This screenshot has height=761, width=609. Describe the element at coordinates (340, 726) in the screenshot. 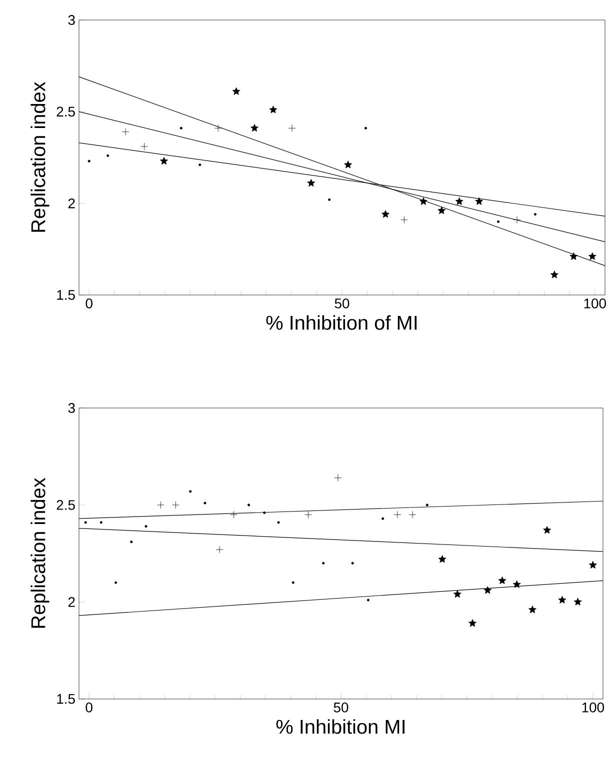

I see `x-axis-title: % Inhibition MI` at that location.